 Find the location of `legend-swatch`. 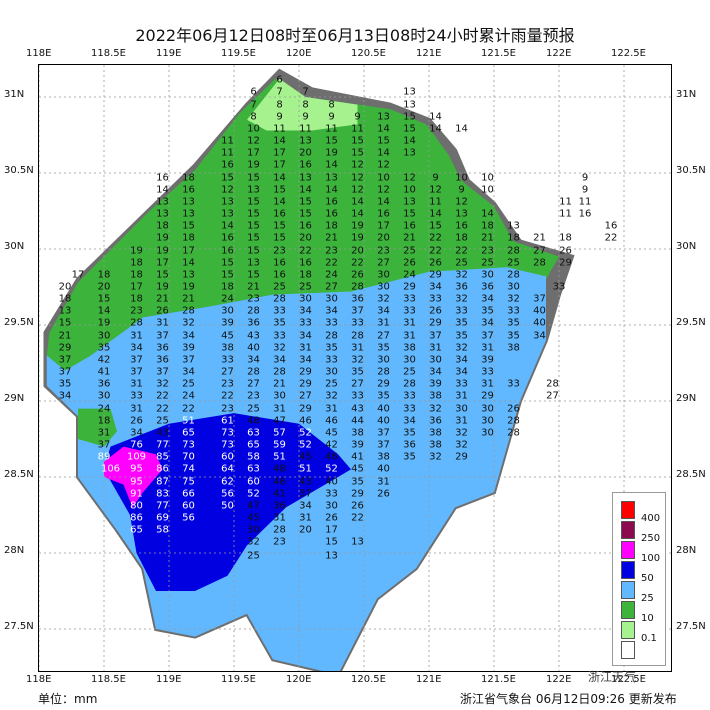

legend-swatch is located at coordinates (628, 630).